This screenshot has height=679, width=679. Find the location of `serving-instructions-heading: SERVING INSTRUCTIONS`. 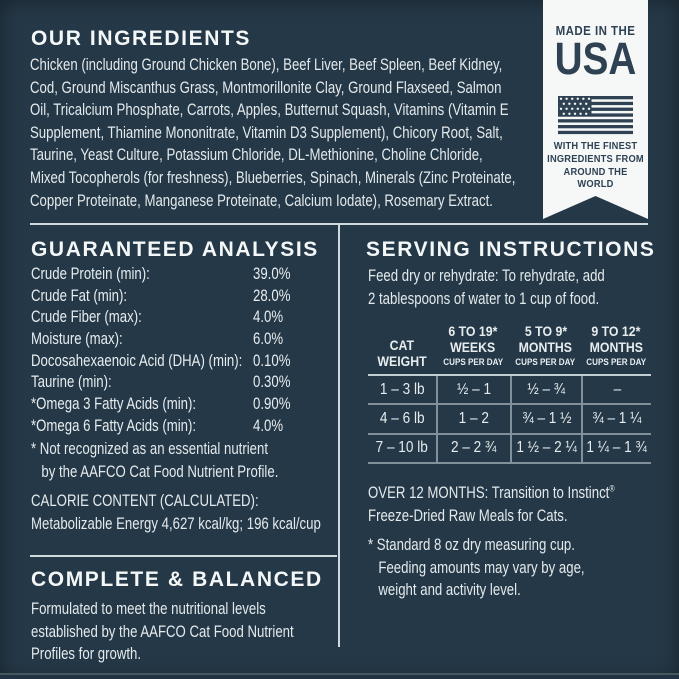

serving-instructions-heading: SERVING INSTRUCTIONS is located at coordinates (511, 249).